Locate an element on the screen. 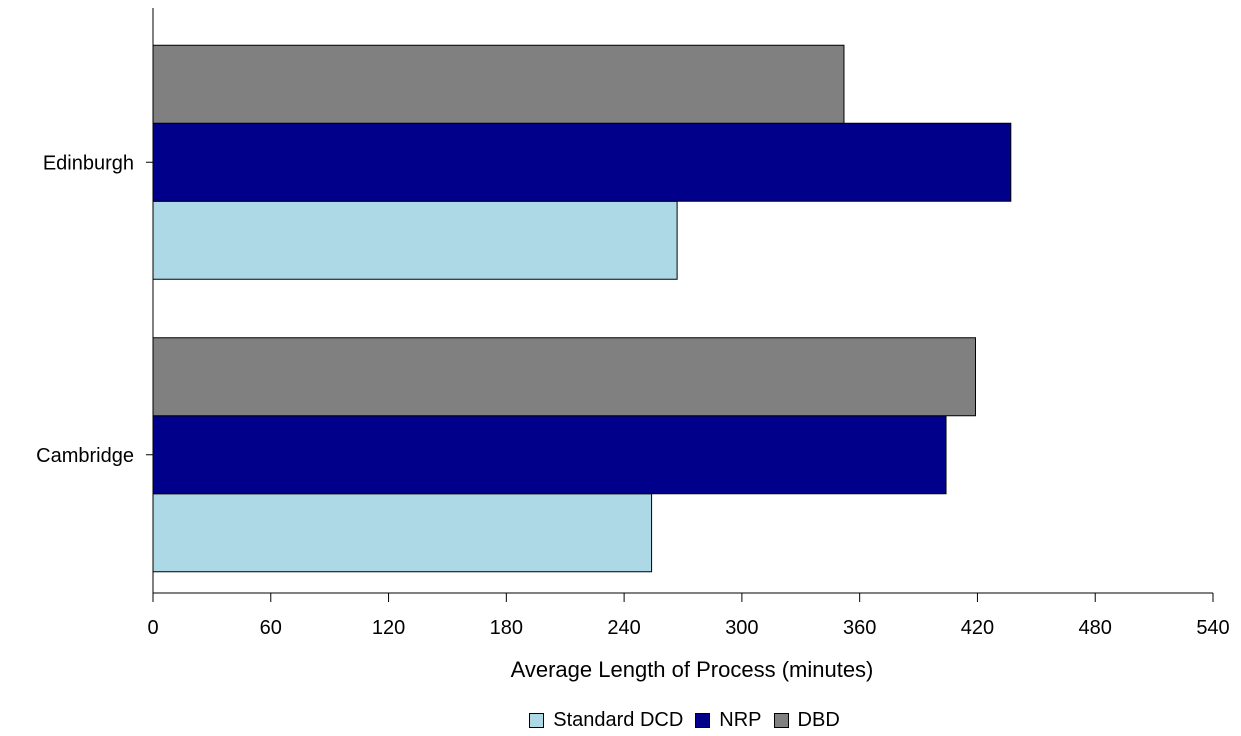  x-tick-label-180: 180 is located at coordinates (506, 628).